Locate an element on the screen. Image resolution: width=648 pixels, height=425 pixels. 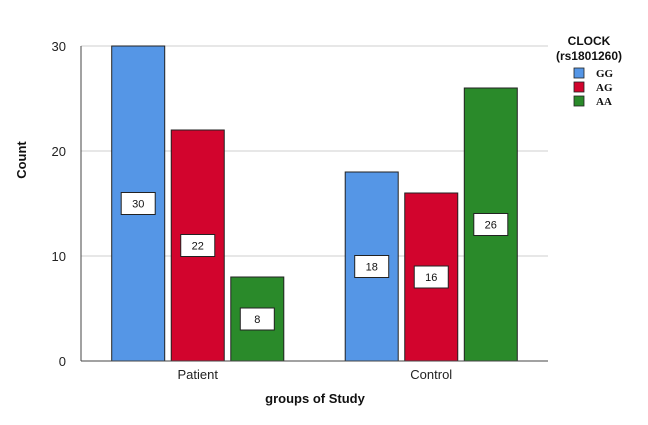
data-label-control-ag: 16 is located at coordinates (431, 278).